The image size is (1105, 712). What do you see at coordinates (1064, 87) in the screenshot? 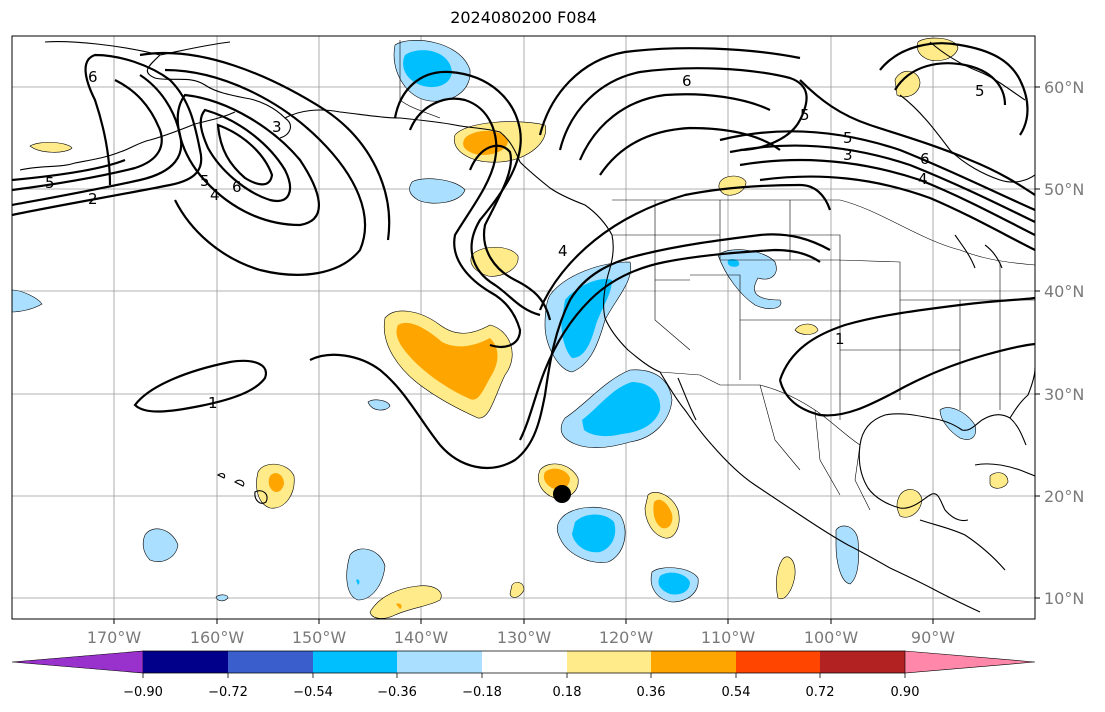
I see `lat-label: 60°N` at bounding box center [1064, 87].